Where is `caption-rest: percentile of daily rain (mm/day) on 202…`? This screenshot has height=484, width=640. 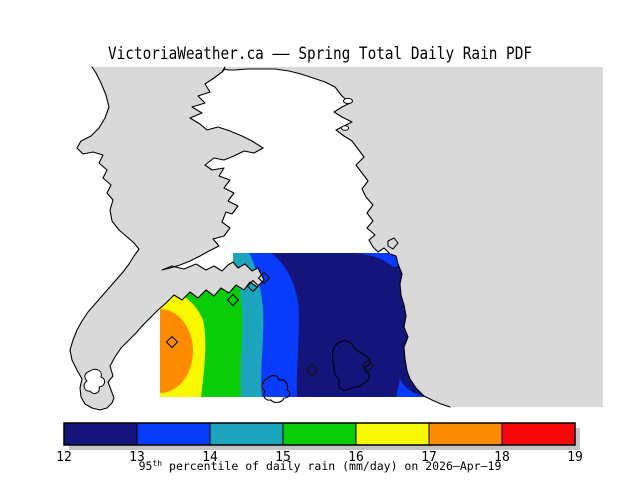
caption-rest: percentile of daily rain (mm/day) on 202… is located at coordinates (331, 466).